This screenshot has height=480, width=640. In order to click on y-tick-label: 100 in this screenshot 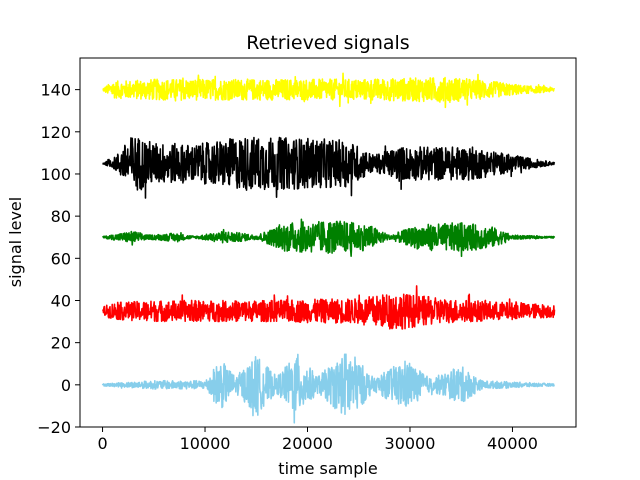, I will do `click(55, 174)`.